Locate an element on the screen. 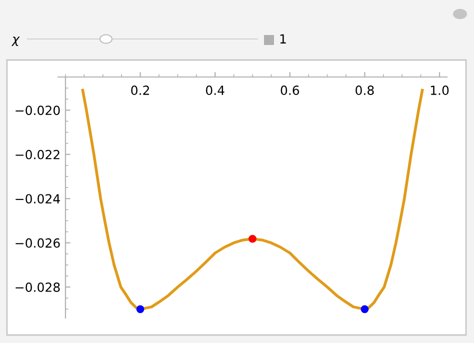  y-tick-label: −0.020 is located at coordinates (38, 111).